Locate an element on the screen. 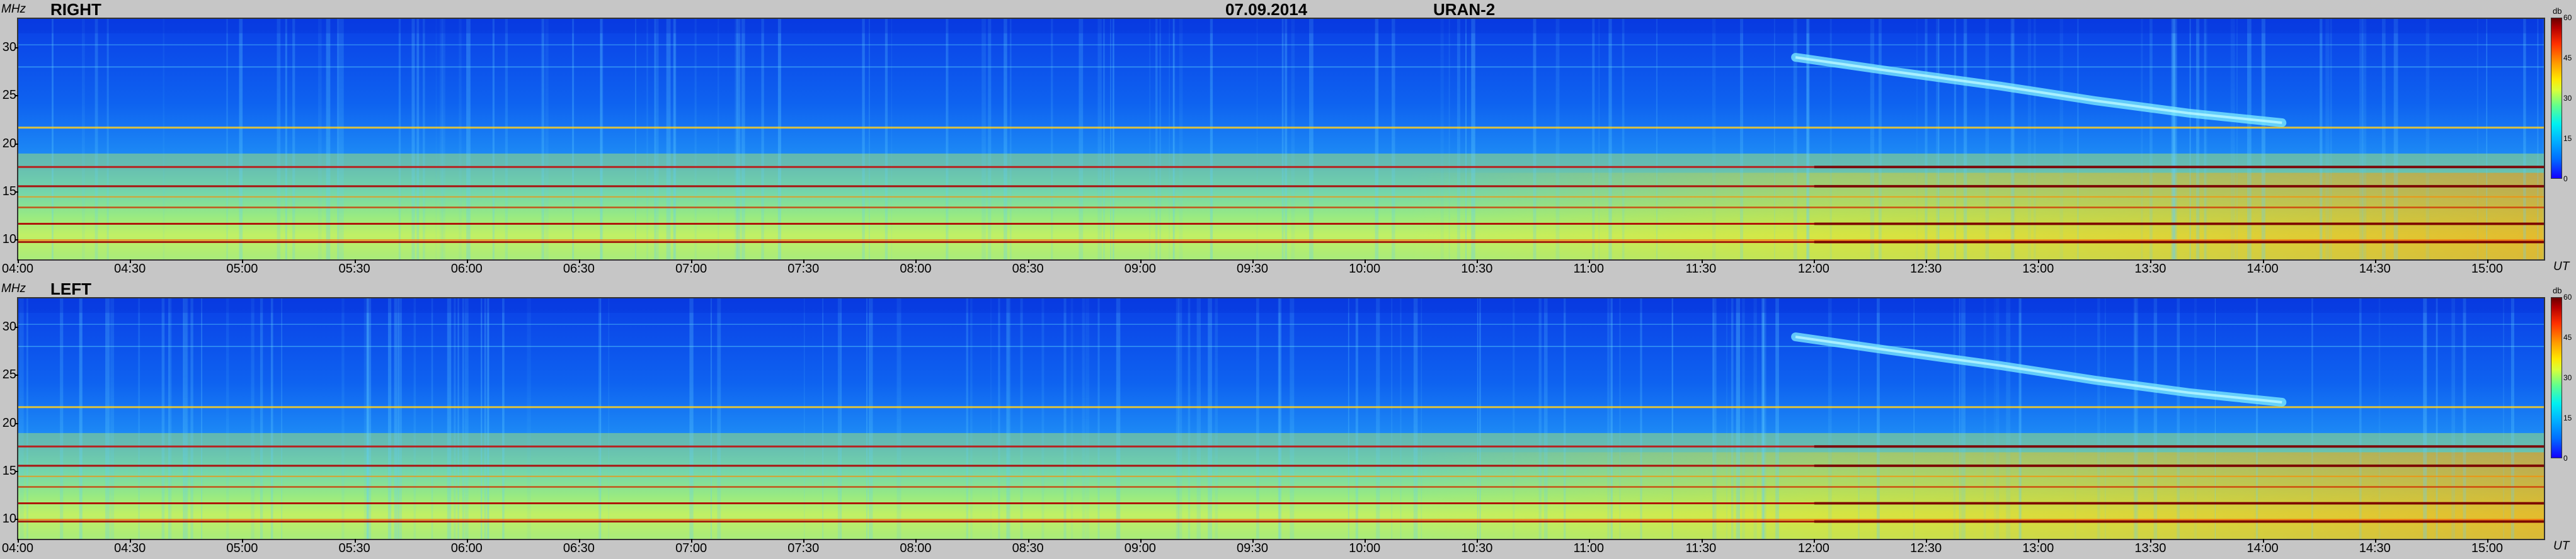  high-frequency-band is located at coordinates (1281, 26).